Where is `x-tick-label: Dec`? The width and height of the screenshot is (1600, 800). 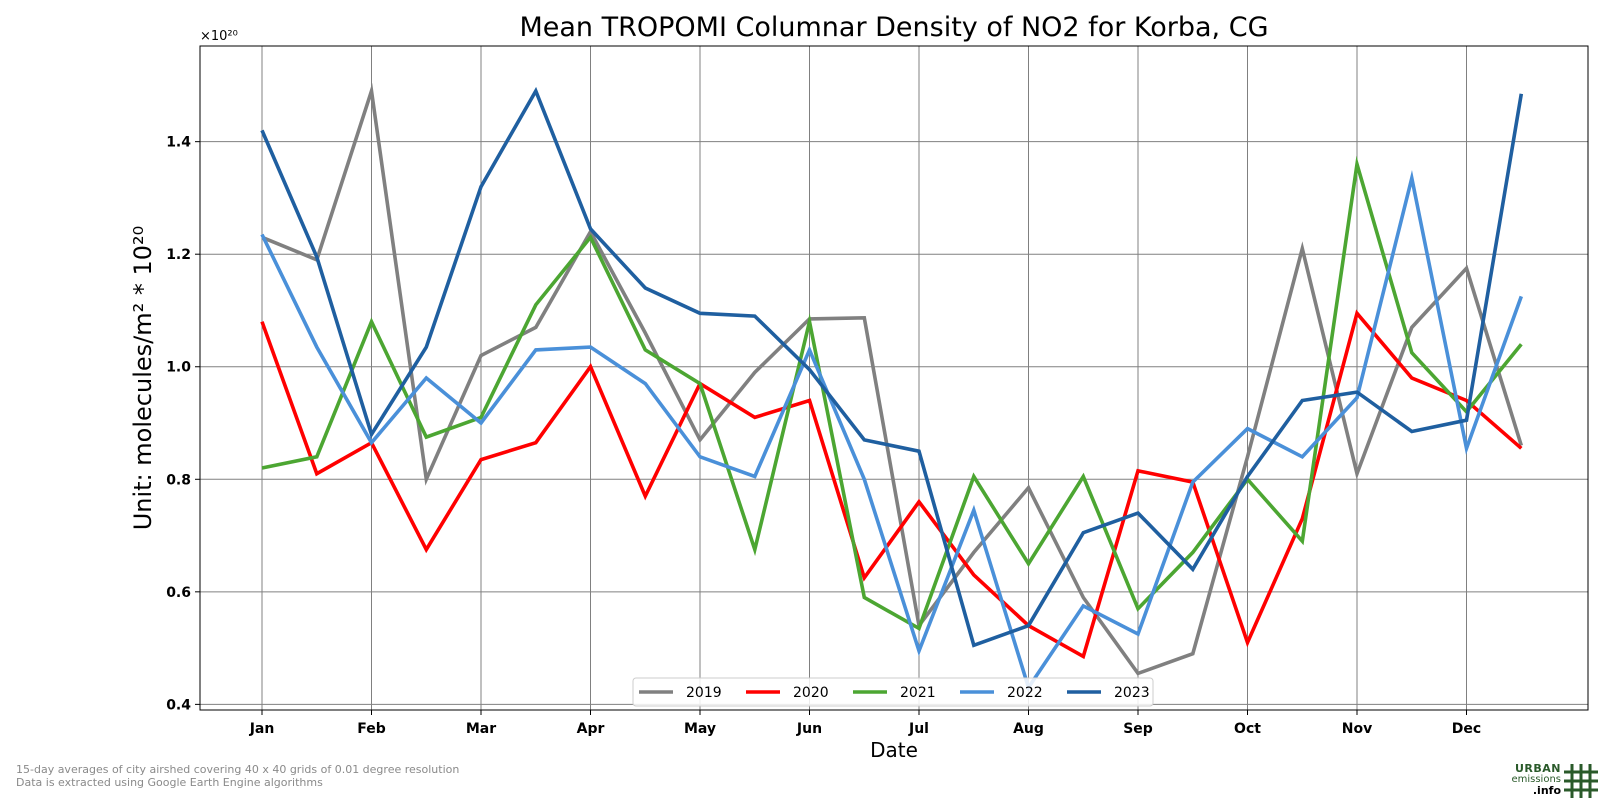 x-tick-label: Dec is located at coordinates (1466, 729).